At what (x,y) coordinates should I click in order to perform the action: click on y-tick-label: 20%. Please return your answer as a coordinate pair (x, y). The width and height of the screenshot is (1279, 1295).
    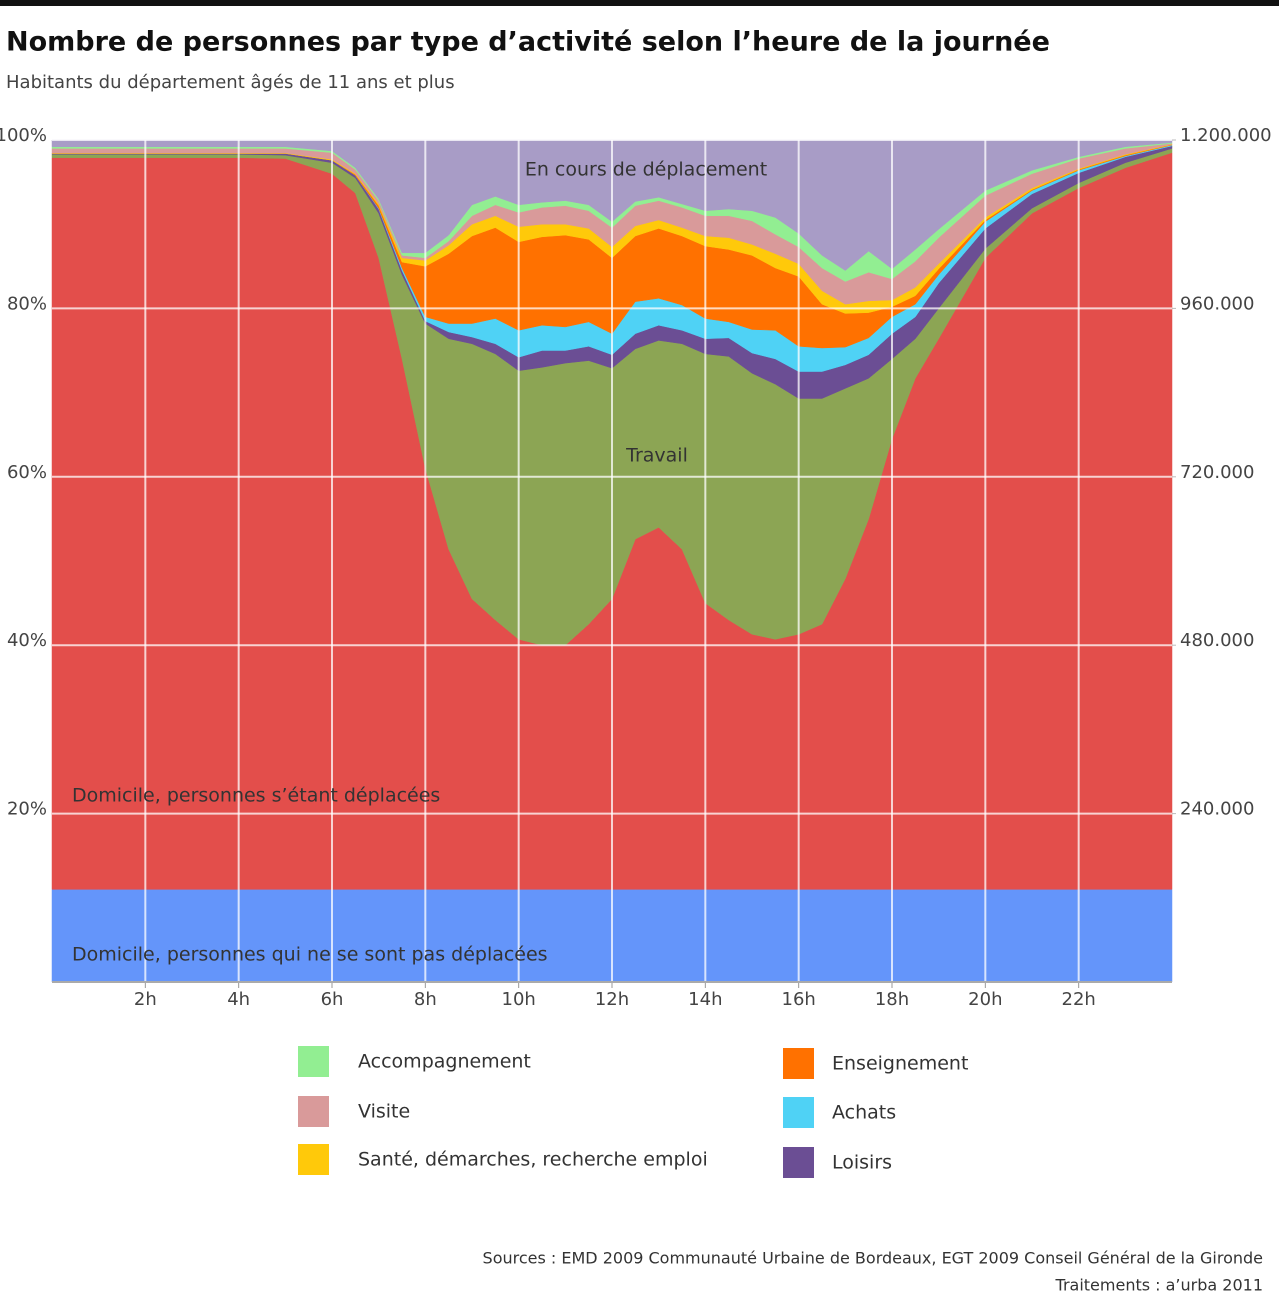
    Looking at the image, I should click on (27, 809).